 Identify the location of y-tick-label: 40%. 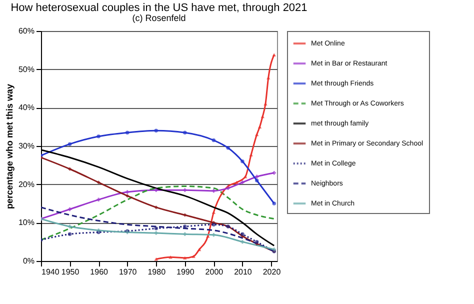
(26, 107).